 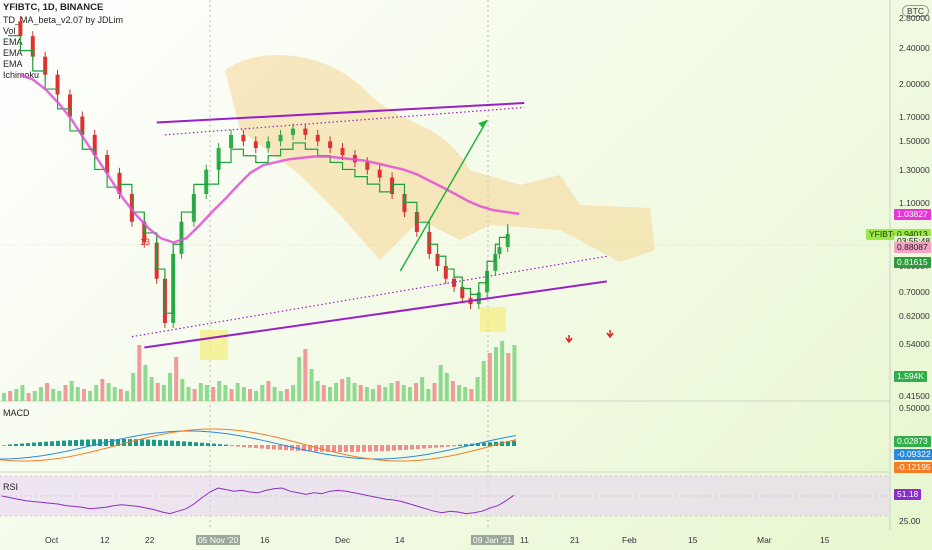 What do you see at coordinates (343, 540) in the screenshot?
I see `time-axis-tick: Dec` at bounding box center [343, 540].